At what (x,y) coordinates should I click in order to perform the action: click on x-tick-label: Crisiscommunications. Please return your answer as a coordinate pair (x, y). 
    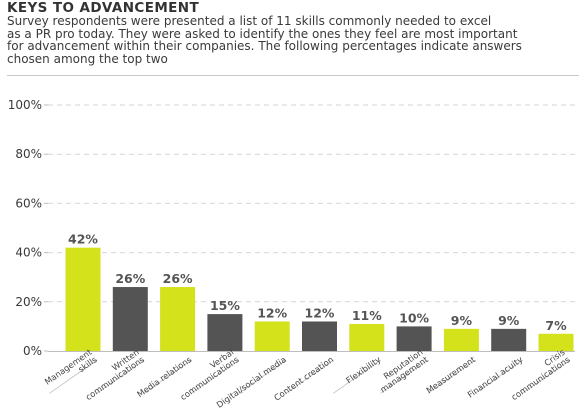
    Looking at the image, I should click on (538, 374).